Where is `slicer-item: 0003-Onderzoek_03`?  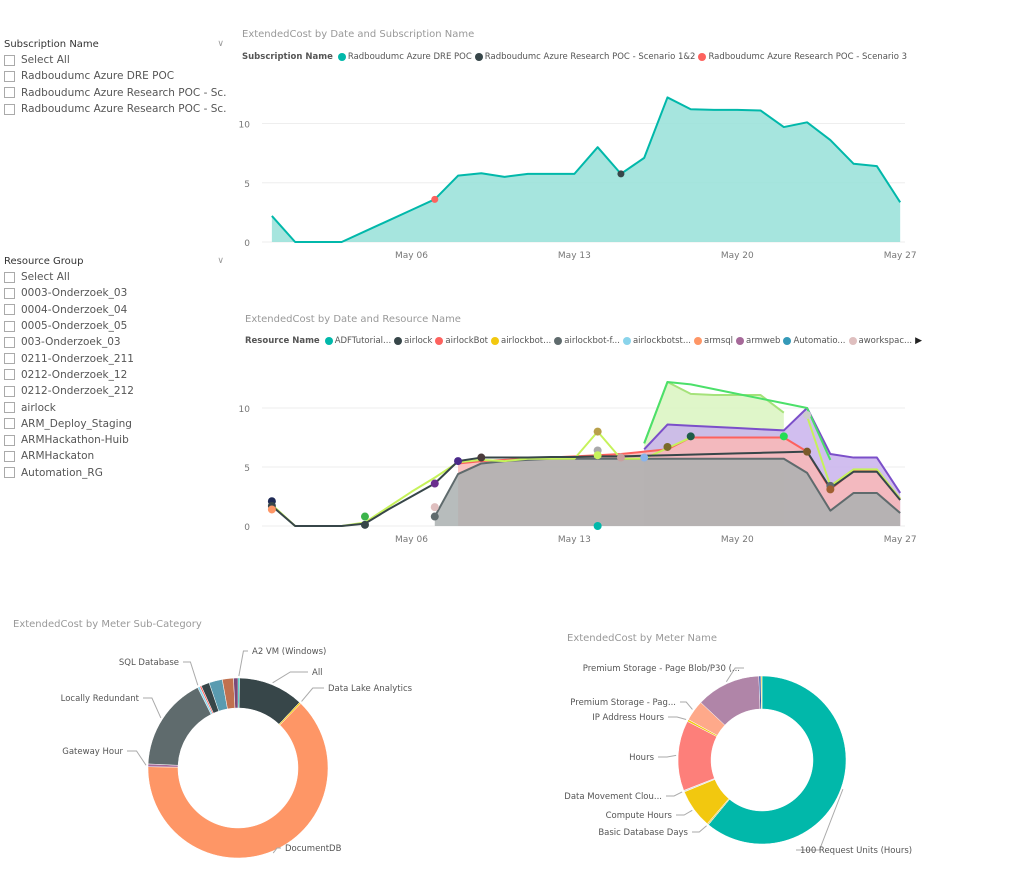 slicer-item: 0003-Onderzoek_03 is located at coordinates (115, 293).